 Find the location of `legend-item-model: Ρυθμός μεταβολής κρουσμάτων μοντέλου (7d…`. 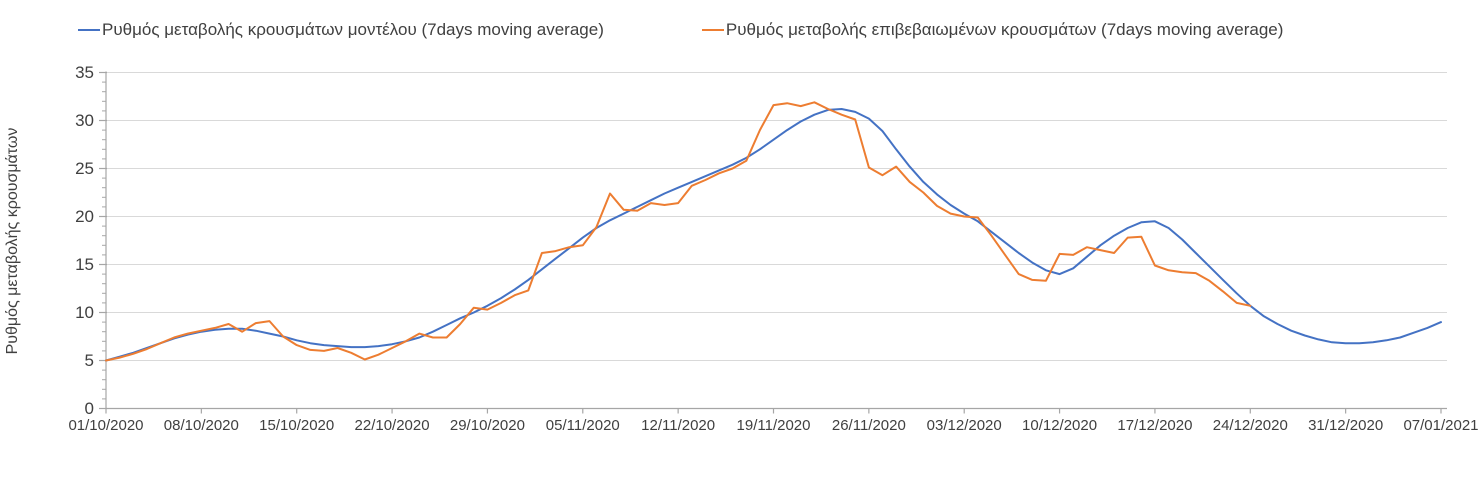

legend-item-model: Ρυθμός μεταβολής κρουσμάτων μοντέλου (7d… is located at coordinates (341, 30).